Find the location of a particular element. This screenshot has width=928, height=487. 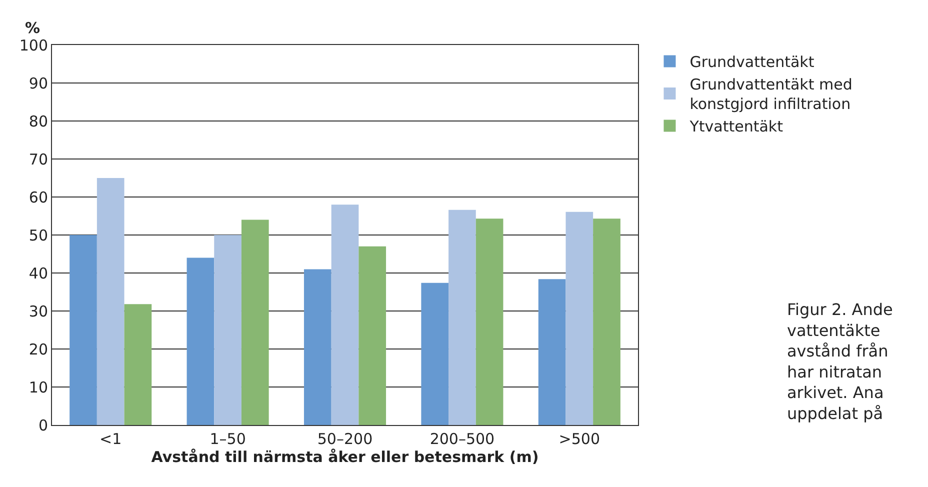

x-tick-label: 1–50 is located at coordinates (228, 439).